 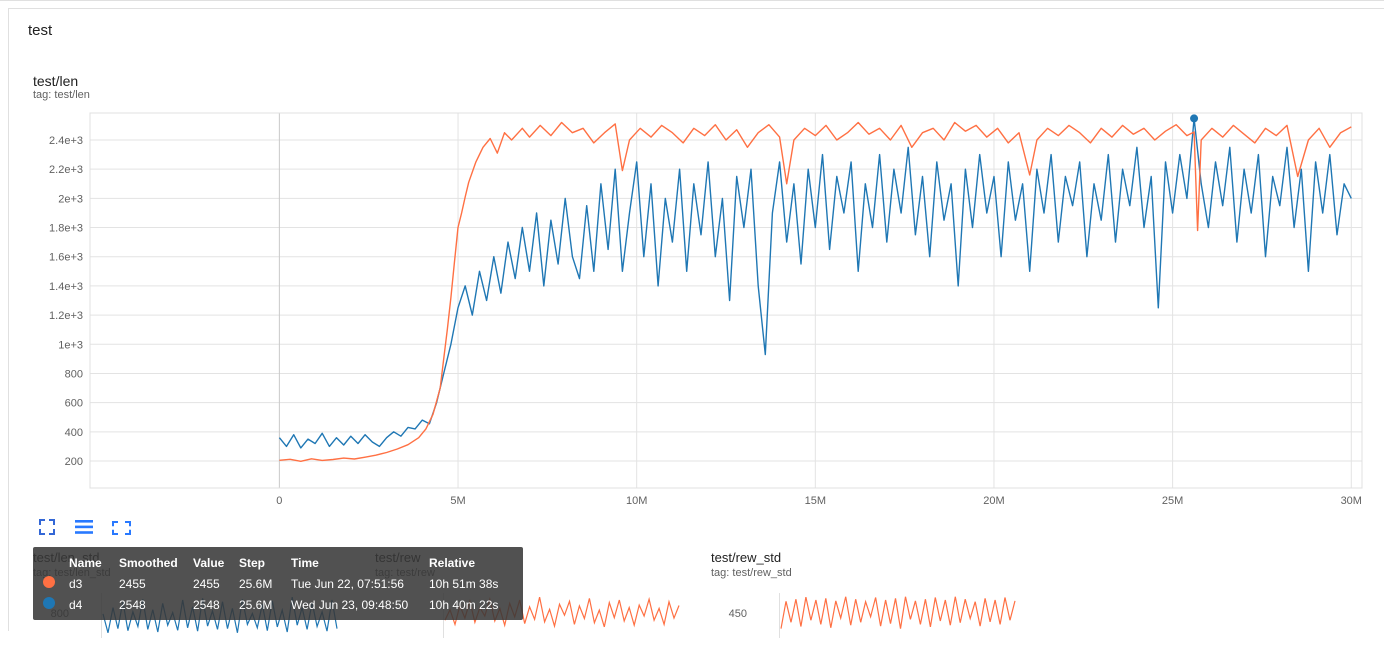 I want to click on category-title: test, so click(x=40, y=30).